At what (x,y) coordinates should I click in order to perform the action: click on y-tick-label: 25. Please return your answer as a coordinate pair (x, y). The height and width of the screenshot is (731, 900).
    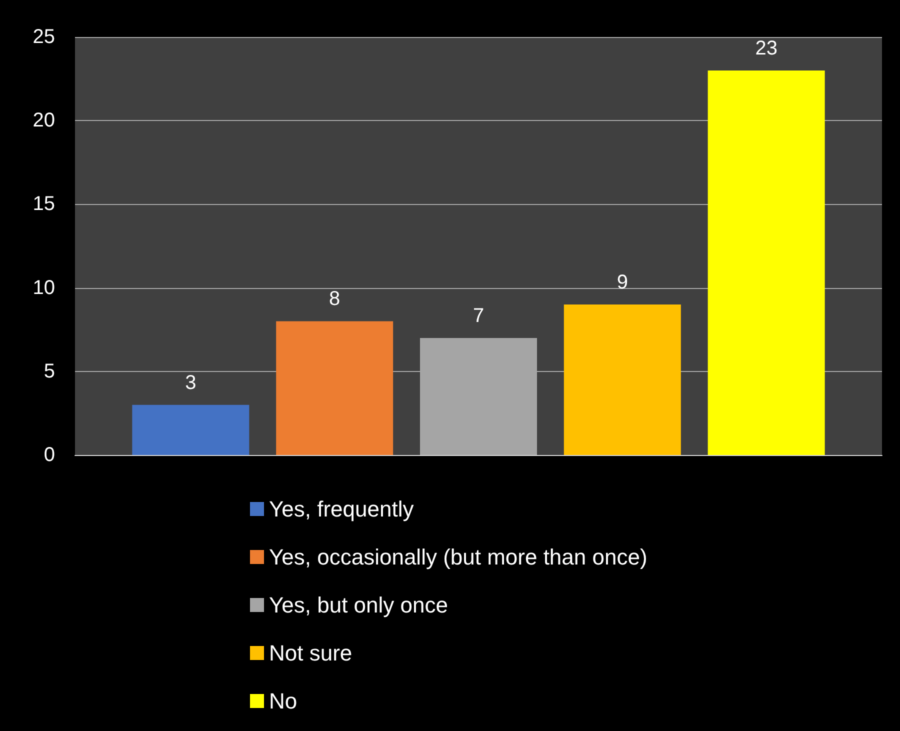
    Looking at the image, I should click on (43, 37).